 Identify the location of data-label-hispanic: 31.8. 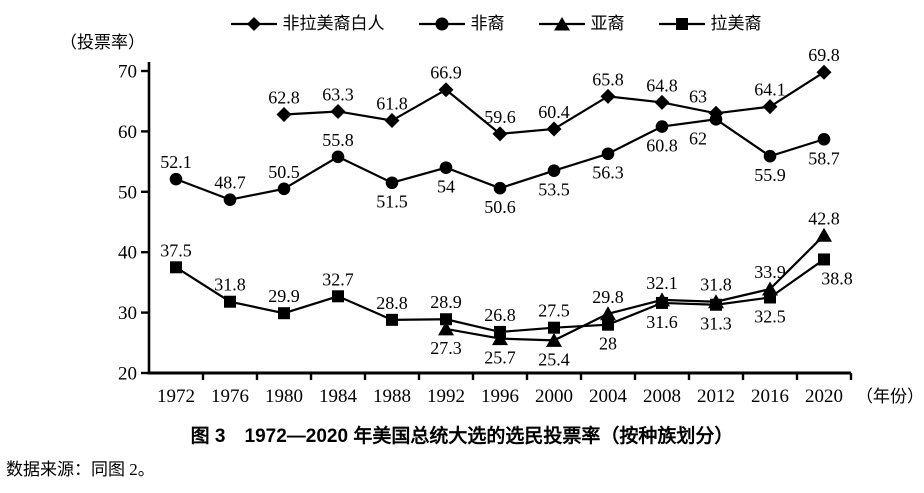
(230, 285).